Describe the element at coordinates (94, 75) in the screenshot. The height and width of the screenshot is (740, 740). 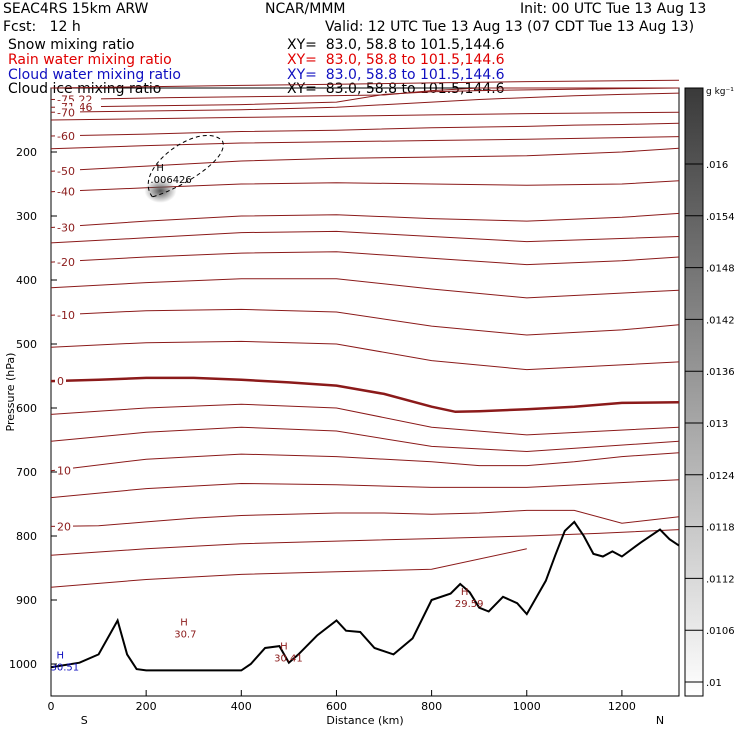
I see `field-cloudwater-label: Cloud water mixing ratio` at that location.